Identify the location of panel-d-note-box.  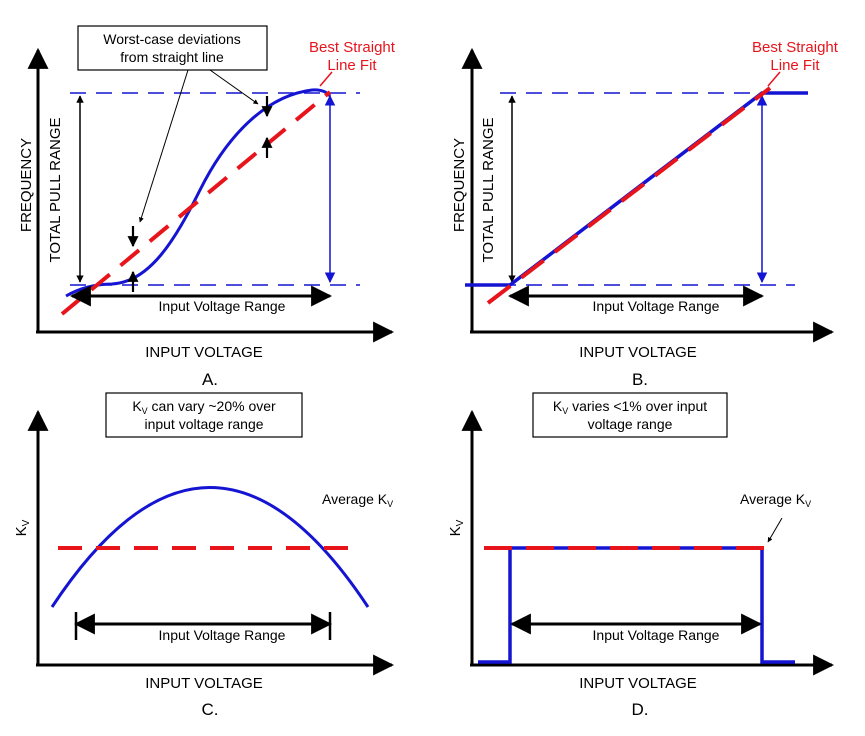
(630, 415).